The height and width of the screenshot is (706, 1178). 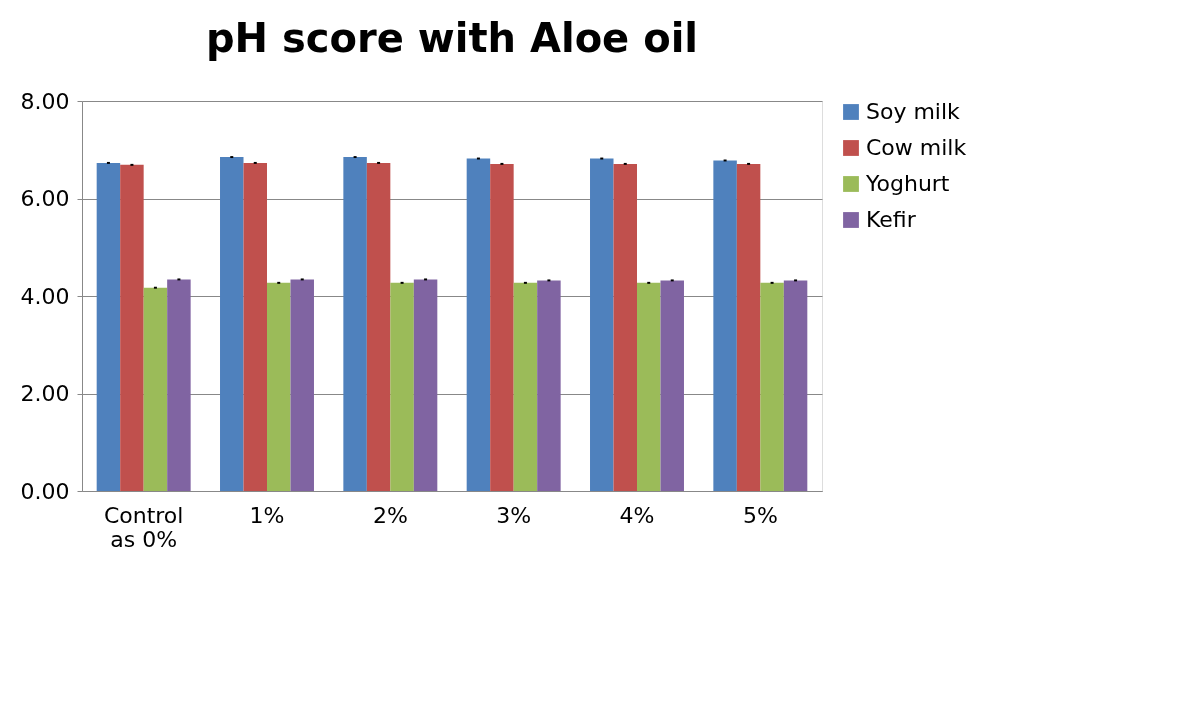 I want to click on x-tick-label: 5%, so click(x=760, y=515).